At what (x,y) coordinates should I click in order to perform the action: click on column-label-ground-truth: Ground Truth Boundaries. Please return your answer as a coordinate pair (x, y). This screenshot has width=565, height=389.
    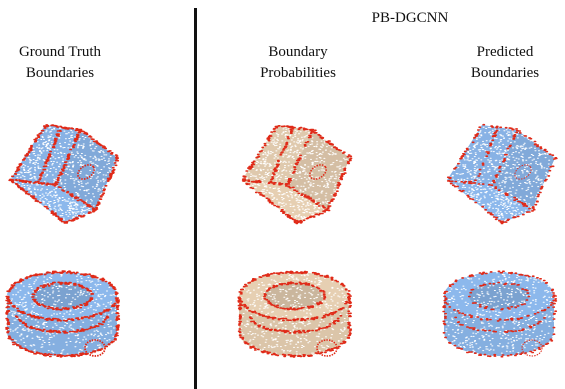
    Looking at the image, I should click on (60, 63).